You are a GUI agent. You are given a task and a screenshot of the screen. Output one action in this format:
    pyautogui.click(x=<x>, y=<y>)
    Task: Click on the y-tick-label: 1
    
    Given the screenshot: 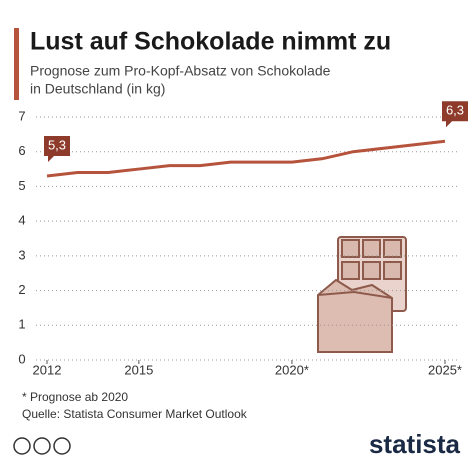 What is the action you would take?
    pyautogui.click(x=21, y=324)
    